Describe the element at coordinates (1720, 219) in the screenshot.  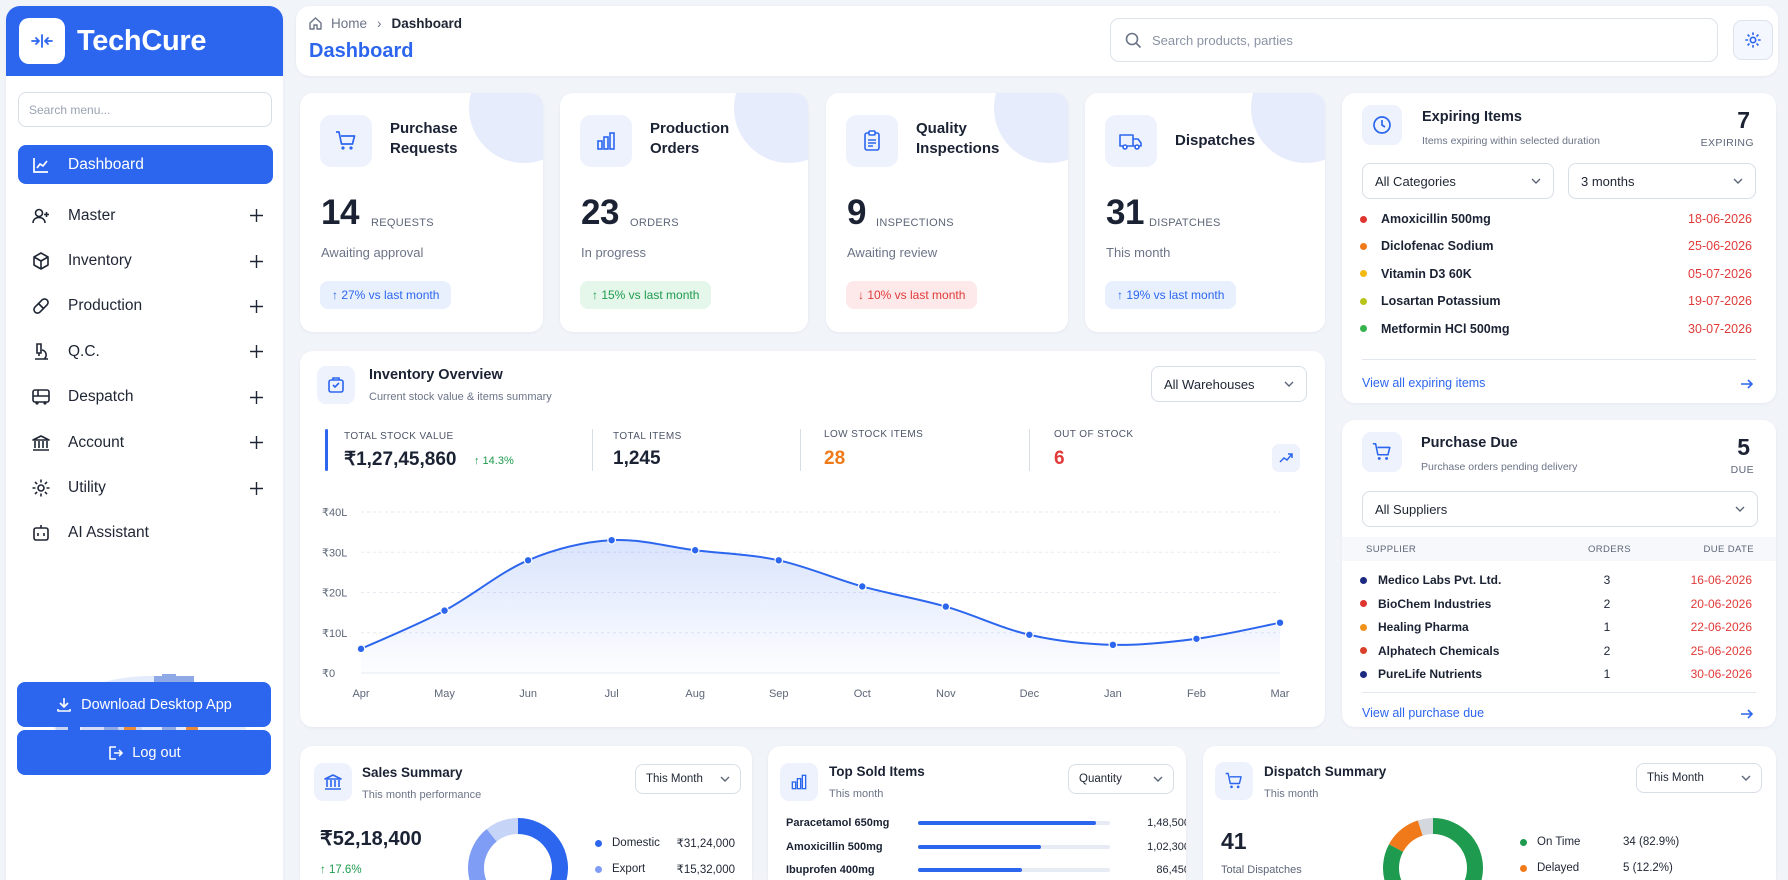
I see `expiry-date: 18-06-2026` at that location.